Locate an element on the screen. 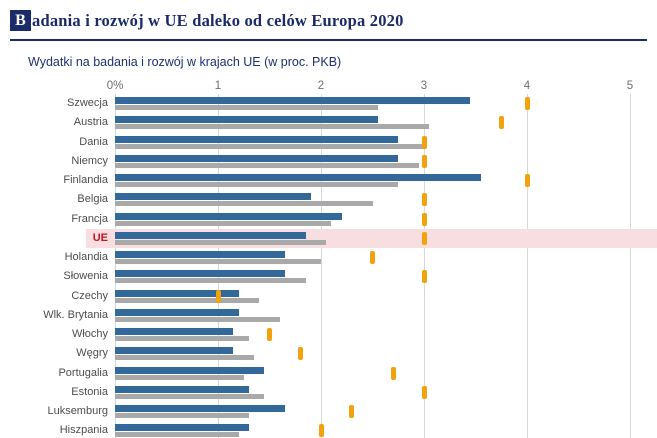 This screenshot has width=657, height=438. x-axis-tick: 5 is located at coordinates (630, 86).